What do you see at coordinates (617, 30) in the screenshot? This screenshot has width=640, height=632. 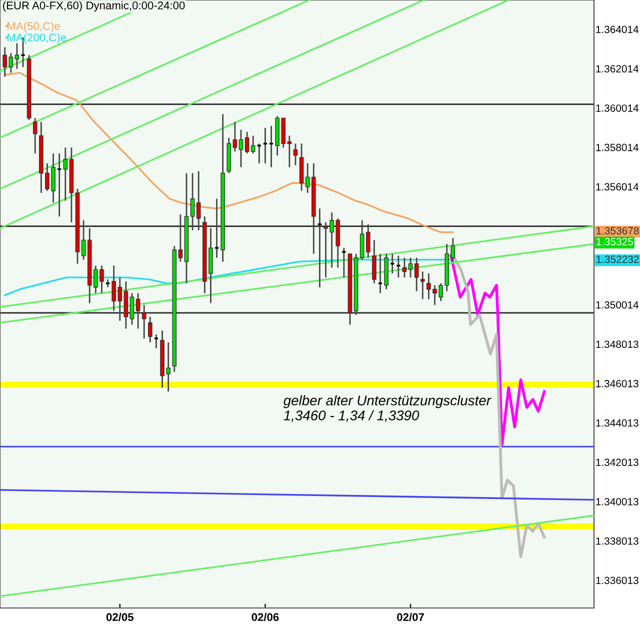 I see `y-tick-label: 1.364014` at bounding box center [617, 30].